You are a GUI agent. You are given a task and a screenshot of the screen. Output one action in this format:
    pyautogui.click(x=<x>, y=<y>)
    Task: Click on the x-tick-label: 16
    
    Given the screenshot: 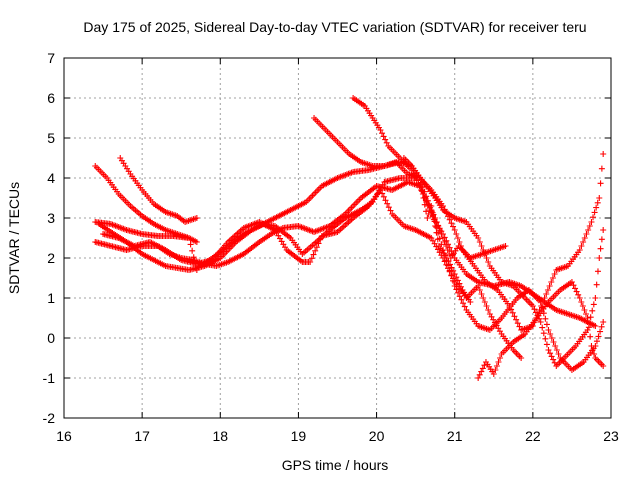 What is the action you would take?
    pyautogui.click(x=64, y=436)
    